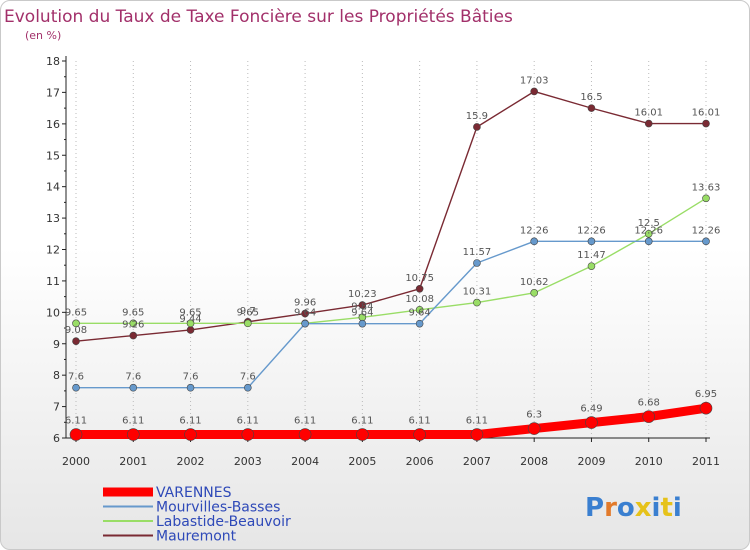 The height and width of the screenshot is (550, 750). What do you see at coordinates (649, 223) in the screenshot?
I see `data-label: 12.5` at bounding box center [649, 223].